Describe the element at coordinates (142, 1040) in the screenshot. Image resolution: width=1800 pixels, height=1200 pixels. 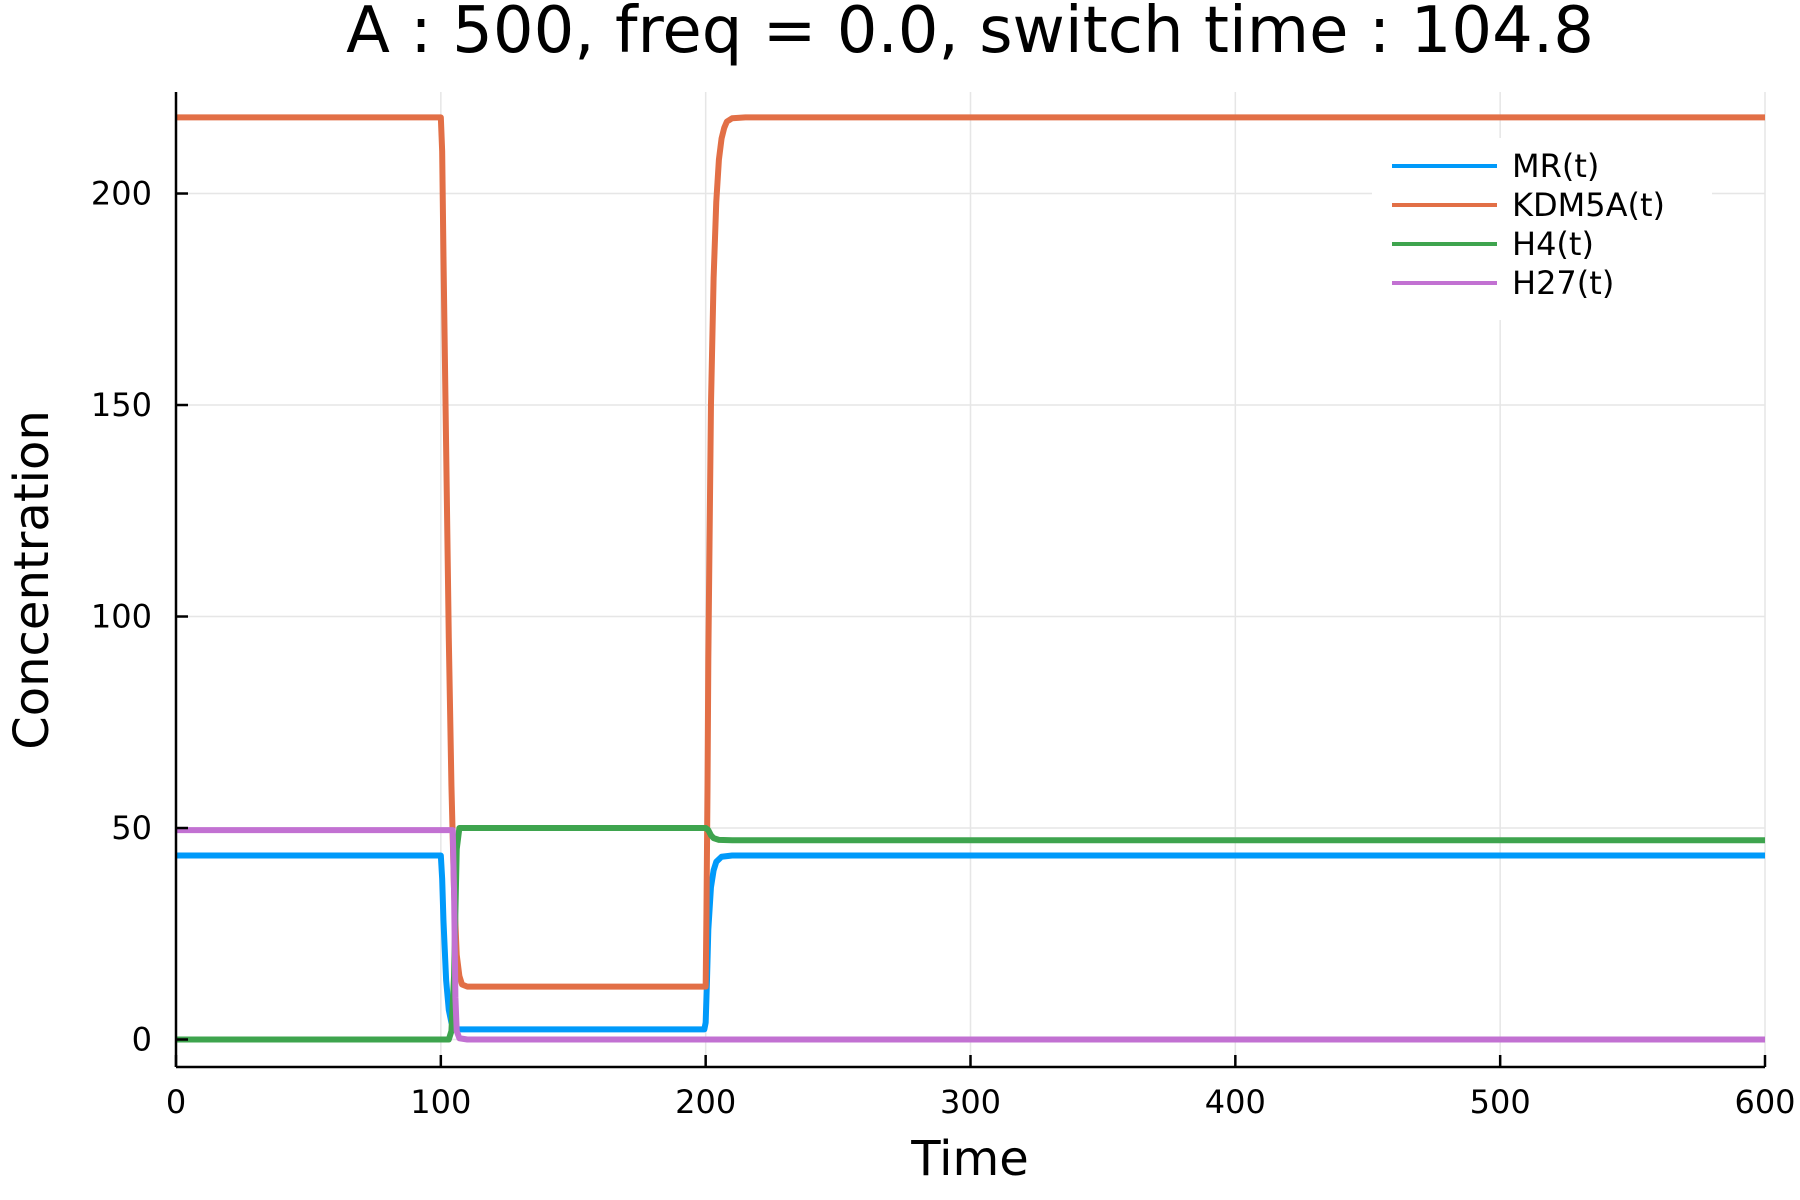
I see `y-tick-label-0: 0` at that location.